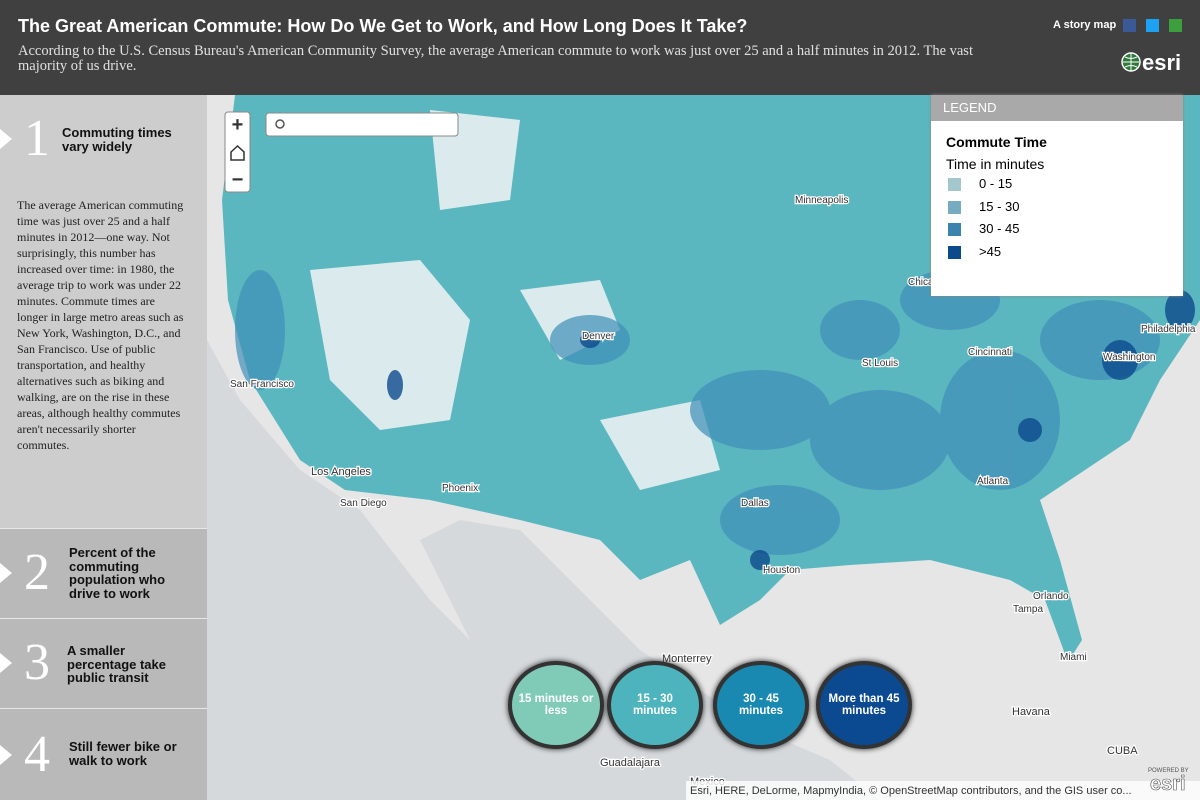  I want to click on story-map-label: A story map, so click(1085, 25).